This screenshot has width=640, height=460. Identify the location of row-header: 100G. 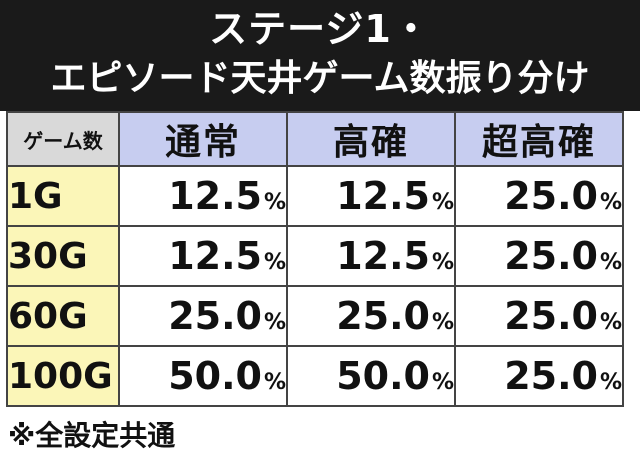
(63, 376).